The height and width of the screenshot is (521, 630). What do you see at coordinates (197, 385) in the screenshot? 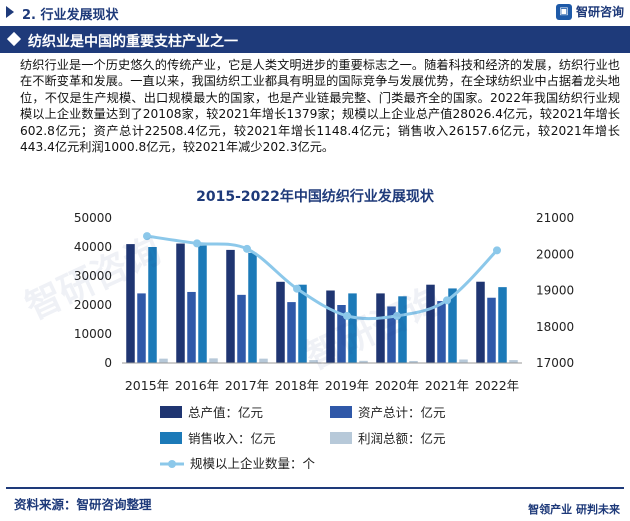
I see `x-axis-tick-label: 2016年` at bounding box center [197, 385].